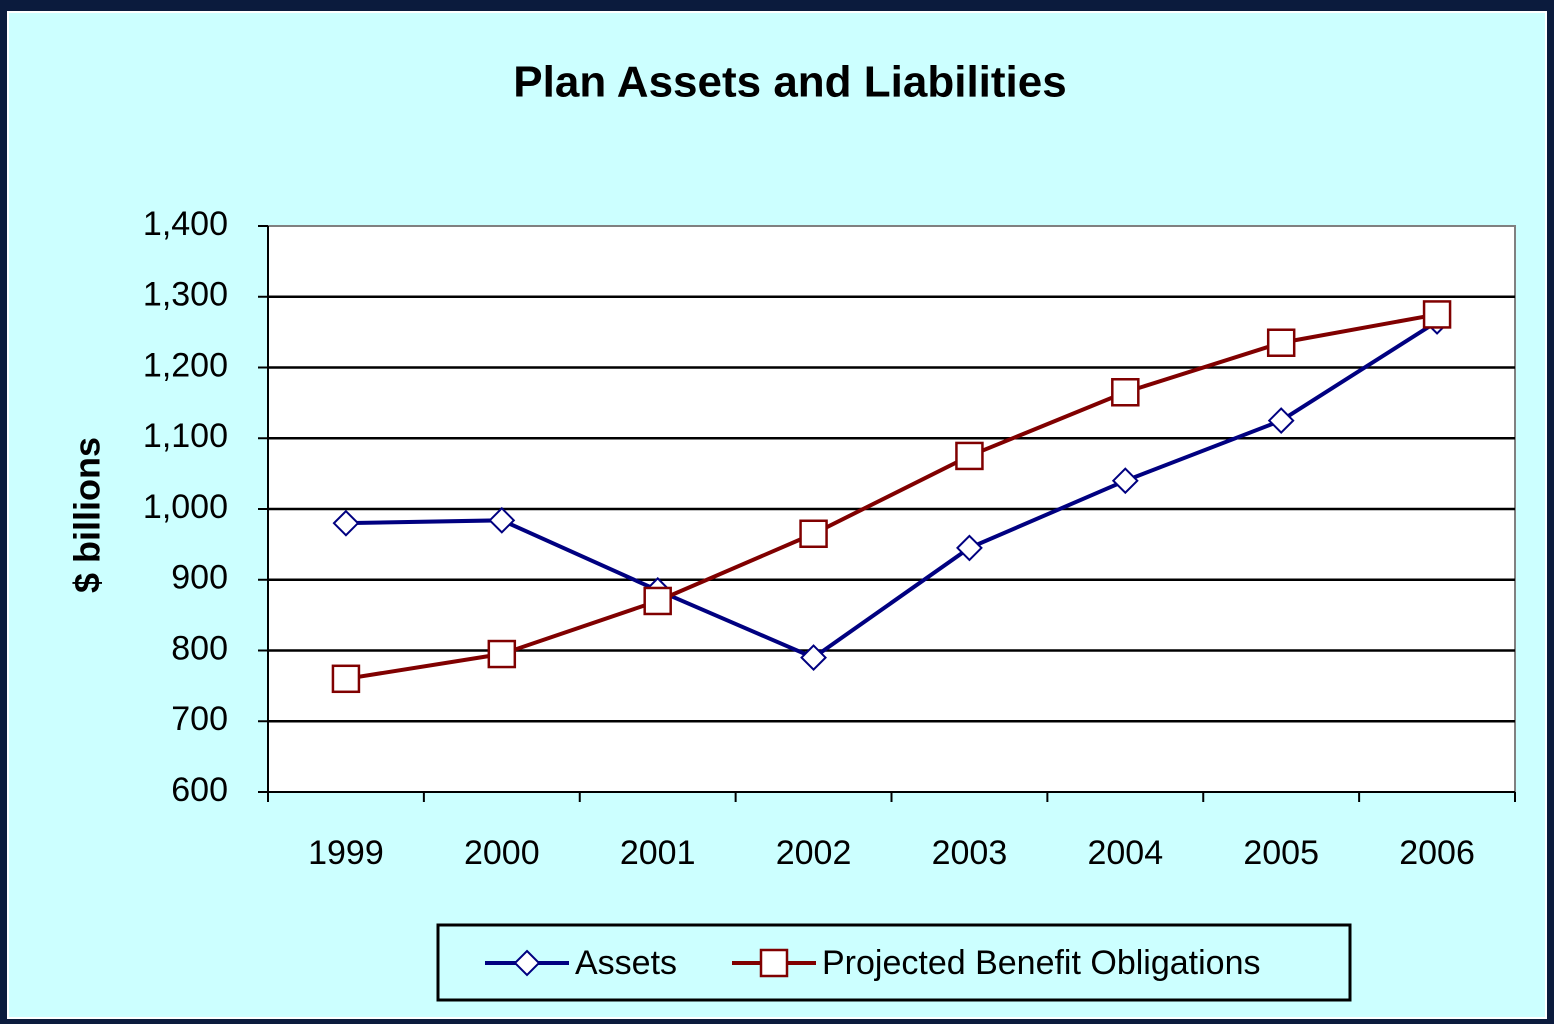 The image size is (1554, 1024). Describe the element at coordinates (1125, 853) in the screenshot. I see `x-tick-label: 2004` at that location.